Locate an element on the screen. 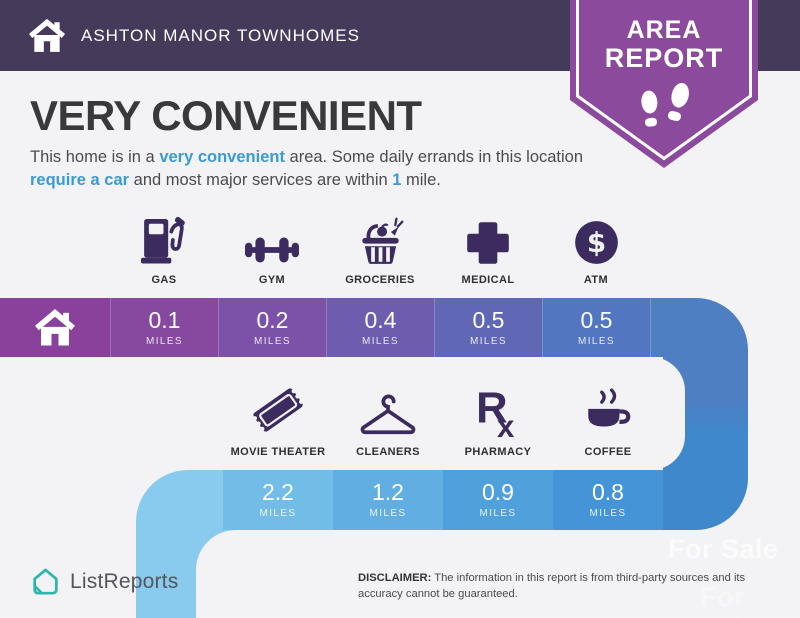 This screenshot has width=800, height=618. distance-segment: 1.2 MILES is located at coordinates (388, 500).